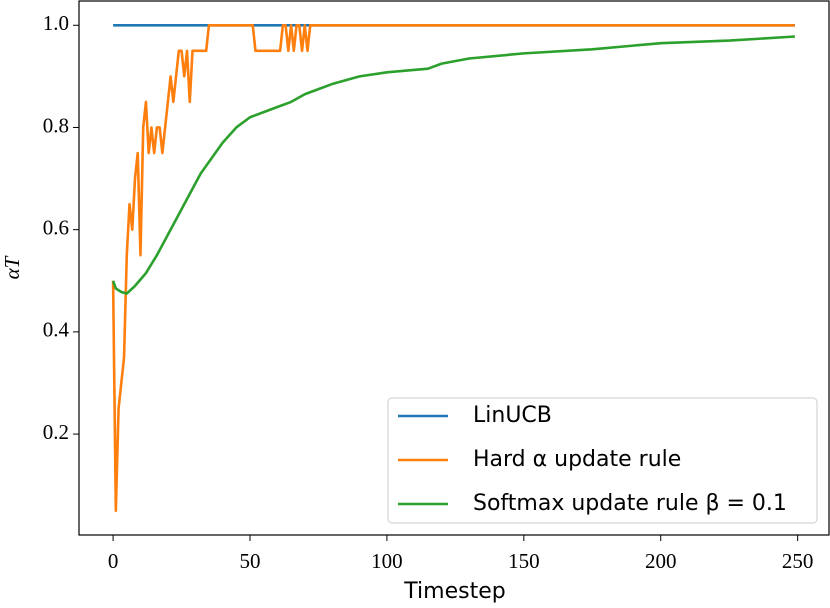 The image size is (830, 608). I want to click on x-tick-label: 200, so click(661, 561).